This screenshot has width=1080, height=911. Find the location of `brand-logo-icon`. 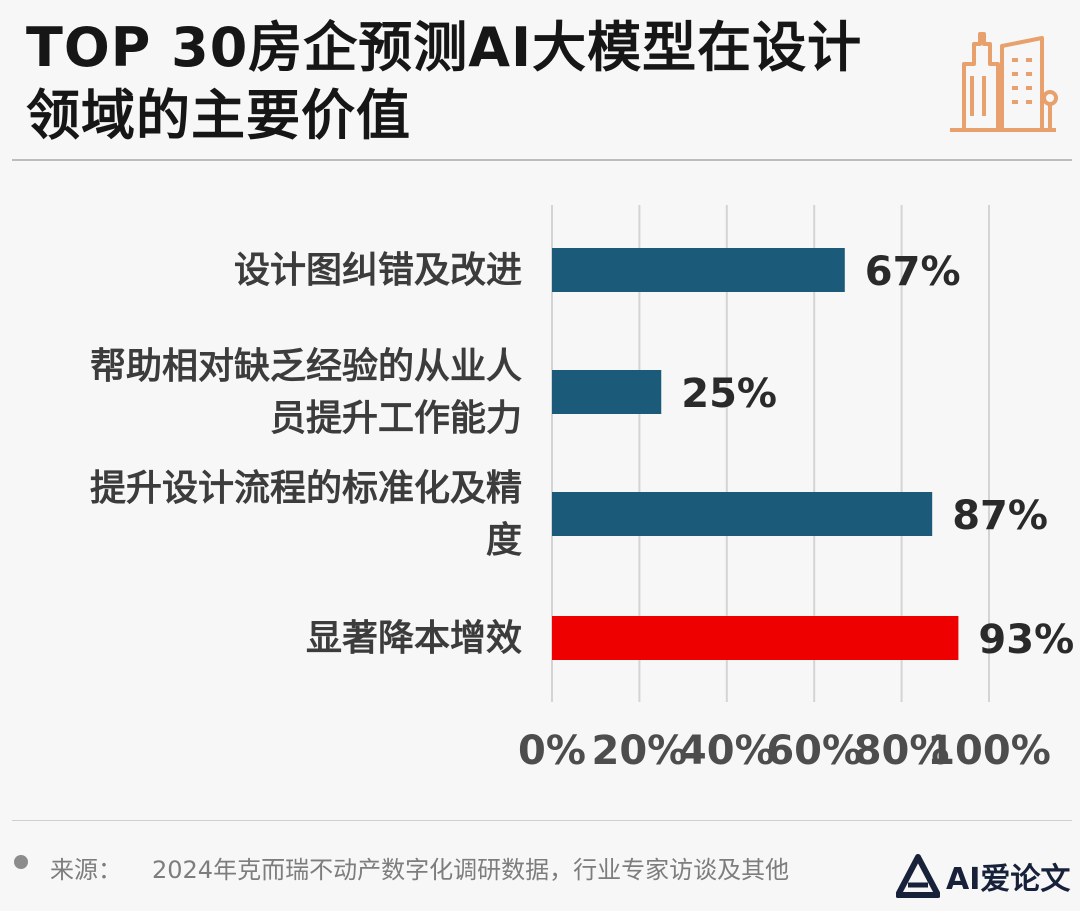

brand-logo-icon is located at coordinates (918, 876).